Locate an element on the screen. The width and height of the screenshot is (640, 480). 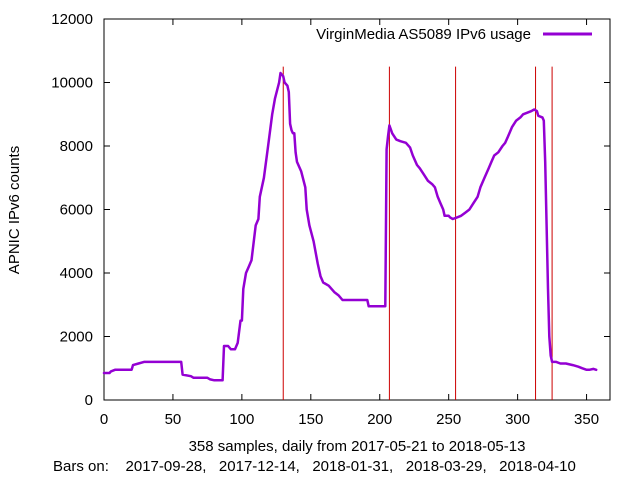
y-tick-label: 6000 is located at coordinates (76, 210).